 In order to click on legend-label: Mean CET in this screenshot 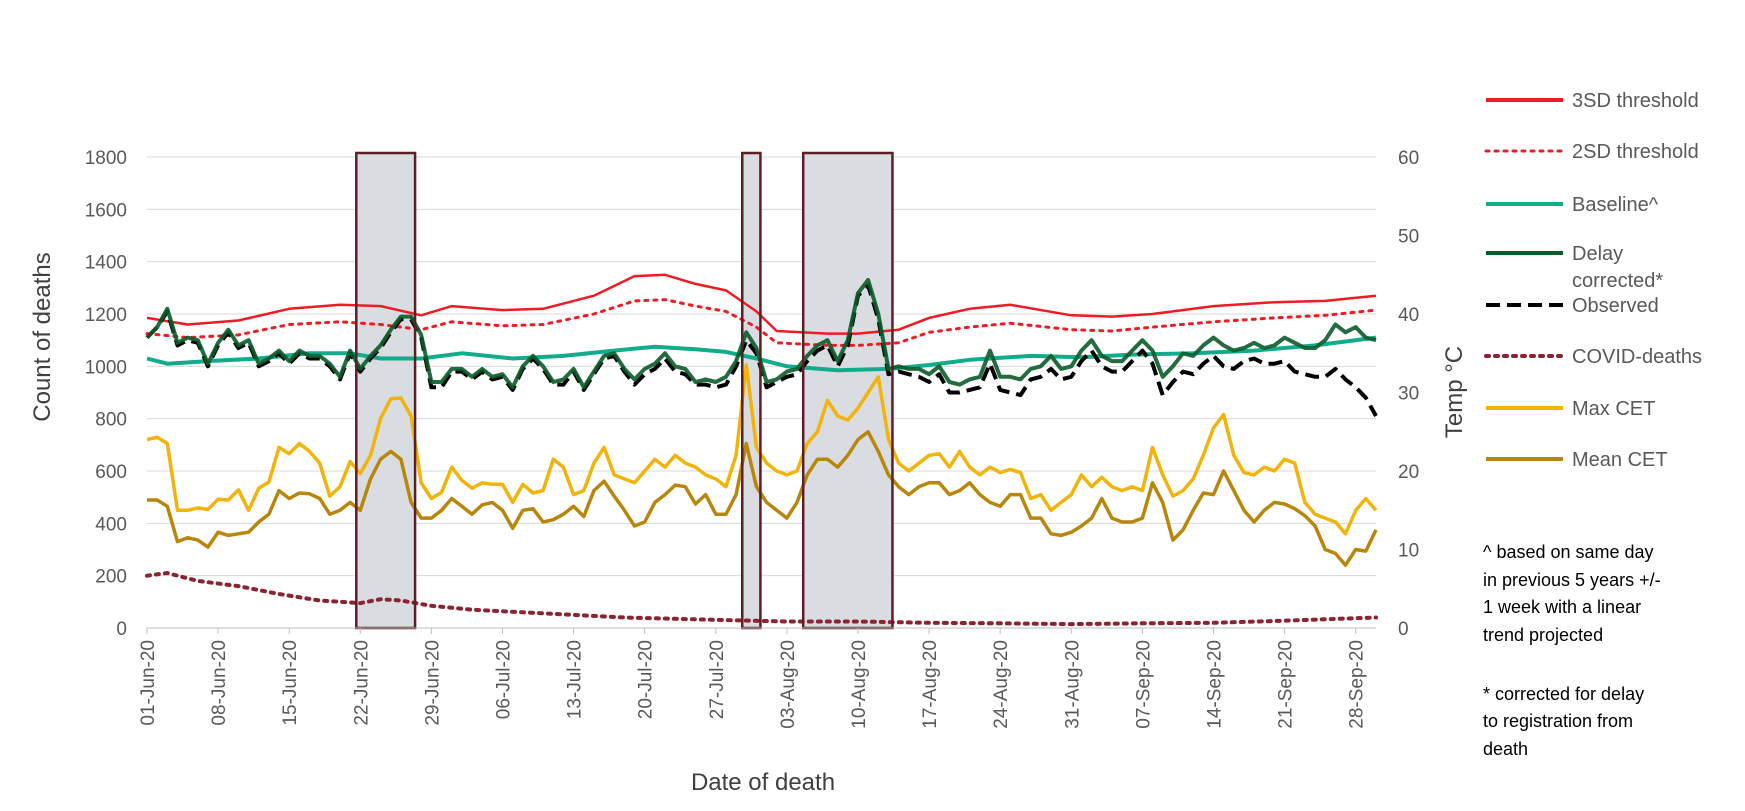, I will do `click(1620, 460)`.